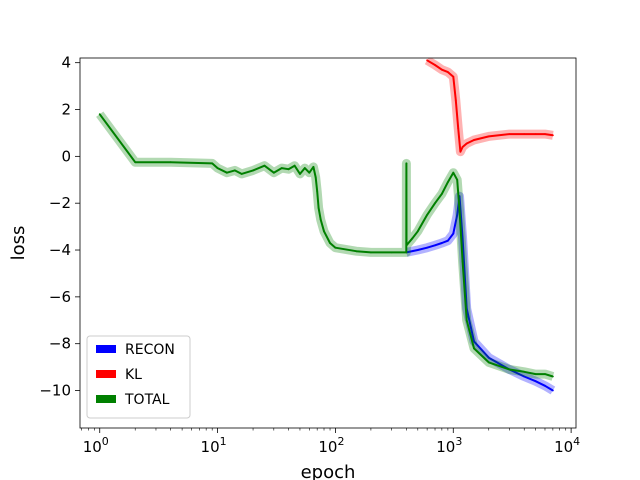 This screenshot has width=640, height=480. Describe the element at coordinates (66, 110) in the screenshot. I see `y-tick-label: 2` at that location.